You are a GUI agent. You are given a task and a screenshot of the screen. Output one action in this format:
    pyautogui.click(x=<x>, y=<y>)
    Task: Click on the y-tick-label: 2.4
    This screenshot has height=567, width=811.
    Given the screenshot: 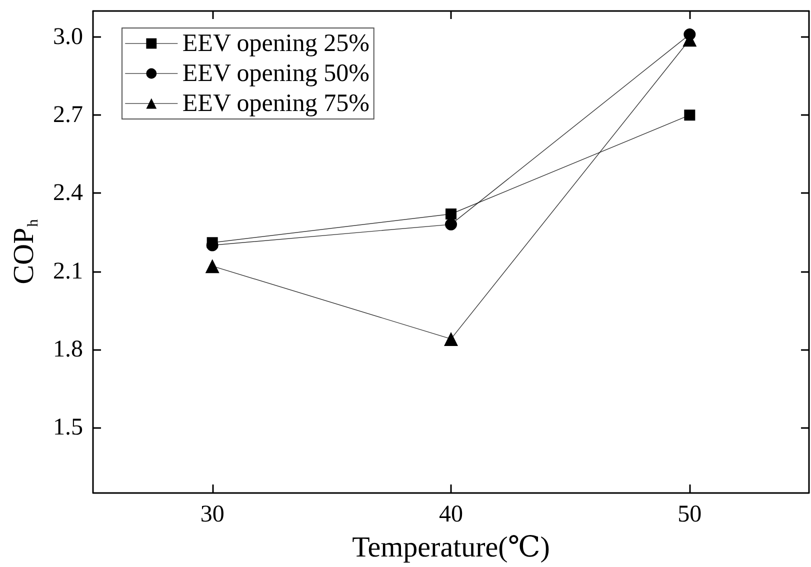 What is the action you would take?
    pyautogui.click(x=68, y=193)
    